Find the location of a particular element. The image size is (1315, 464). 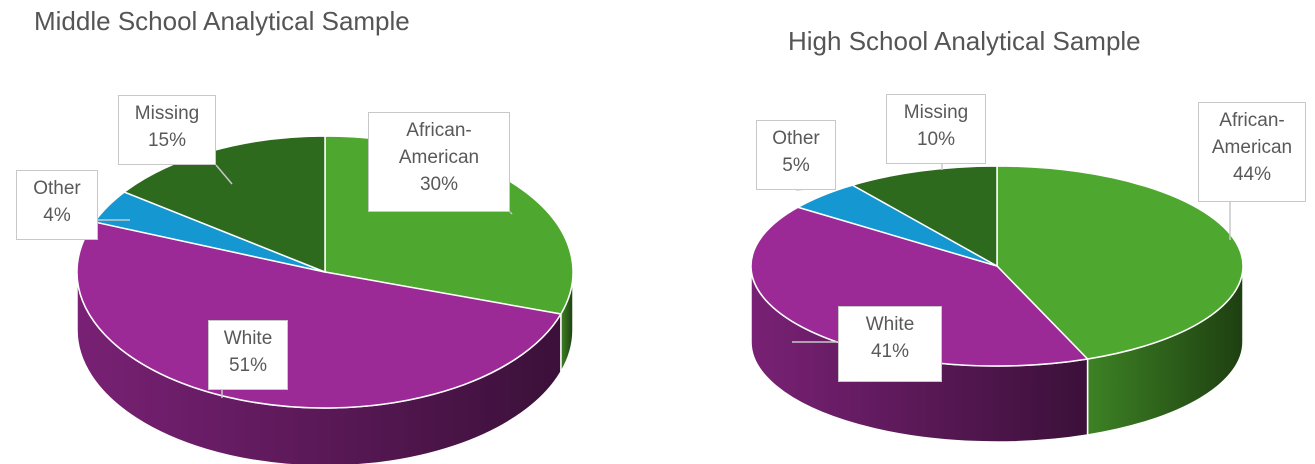

leader-line-missing is located at coordinates (224, 174).